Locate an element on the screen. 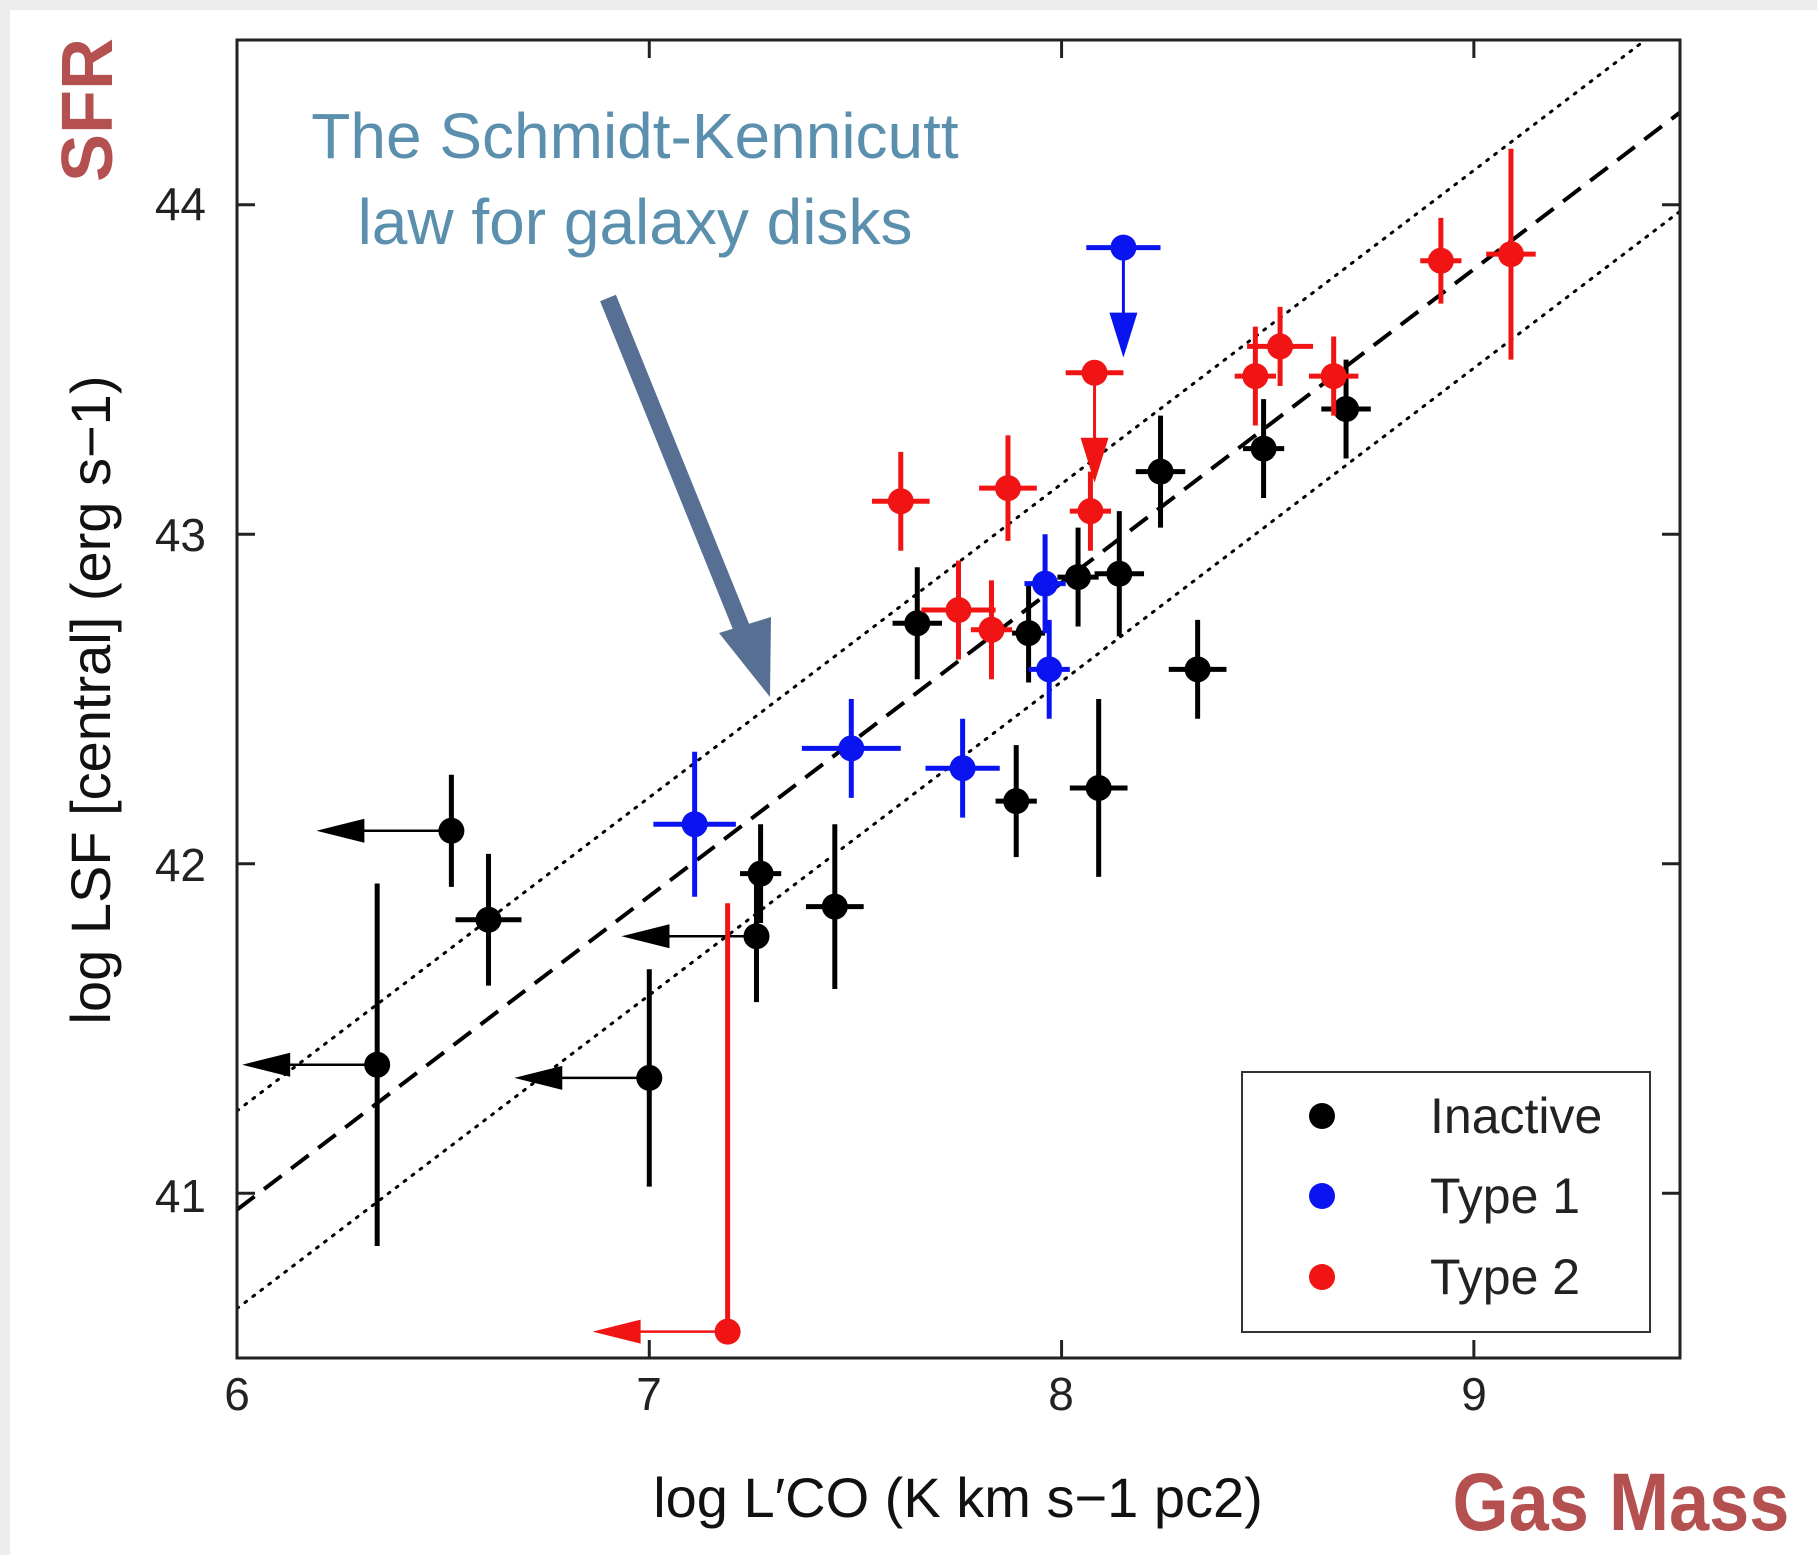  gas-mass-tag: Gas Mass is located at coordinates (1621, 1502).